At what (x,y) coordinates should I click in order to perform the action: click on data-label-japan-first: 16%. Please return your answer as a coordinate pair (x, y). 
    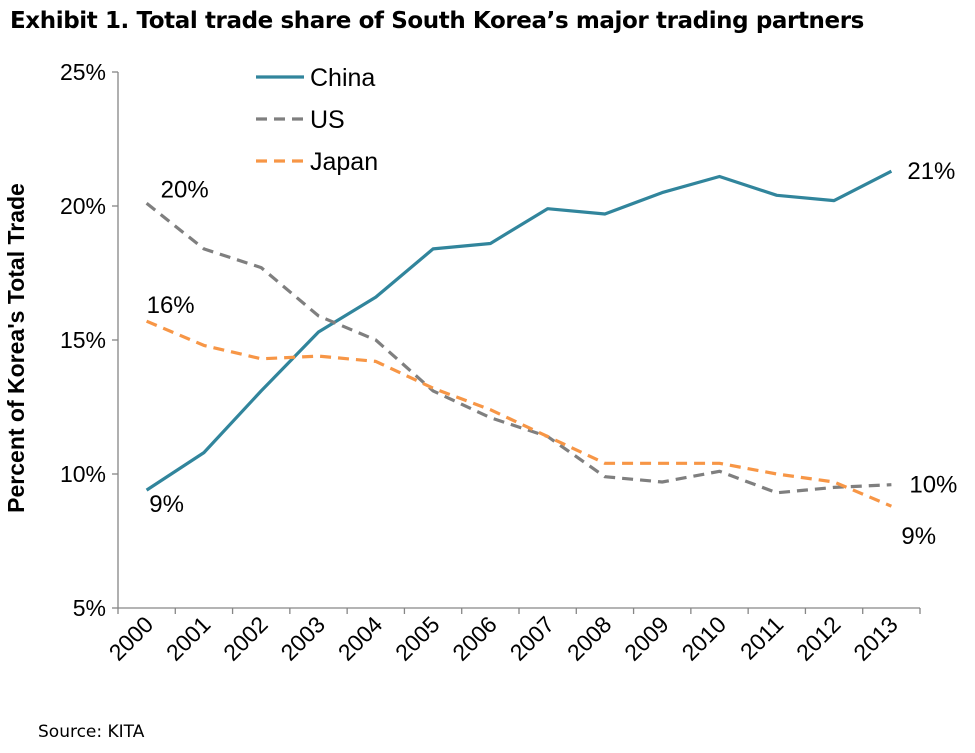
    Looking at the image, I should click on (171, 305).